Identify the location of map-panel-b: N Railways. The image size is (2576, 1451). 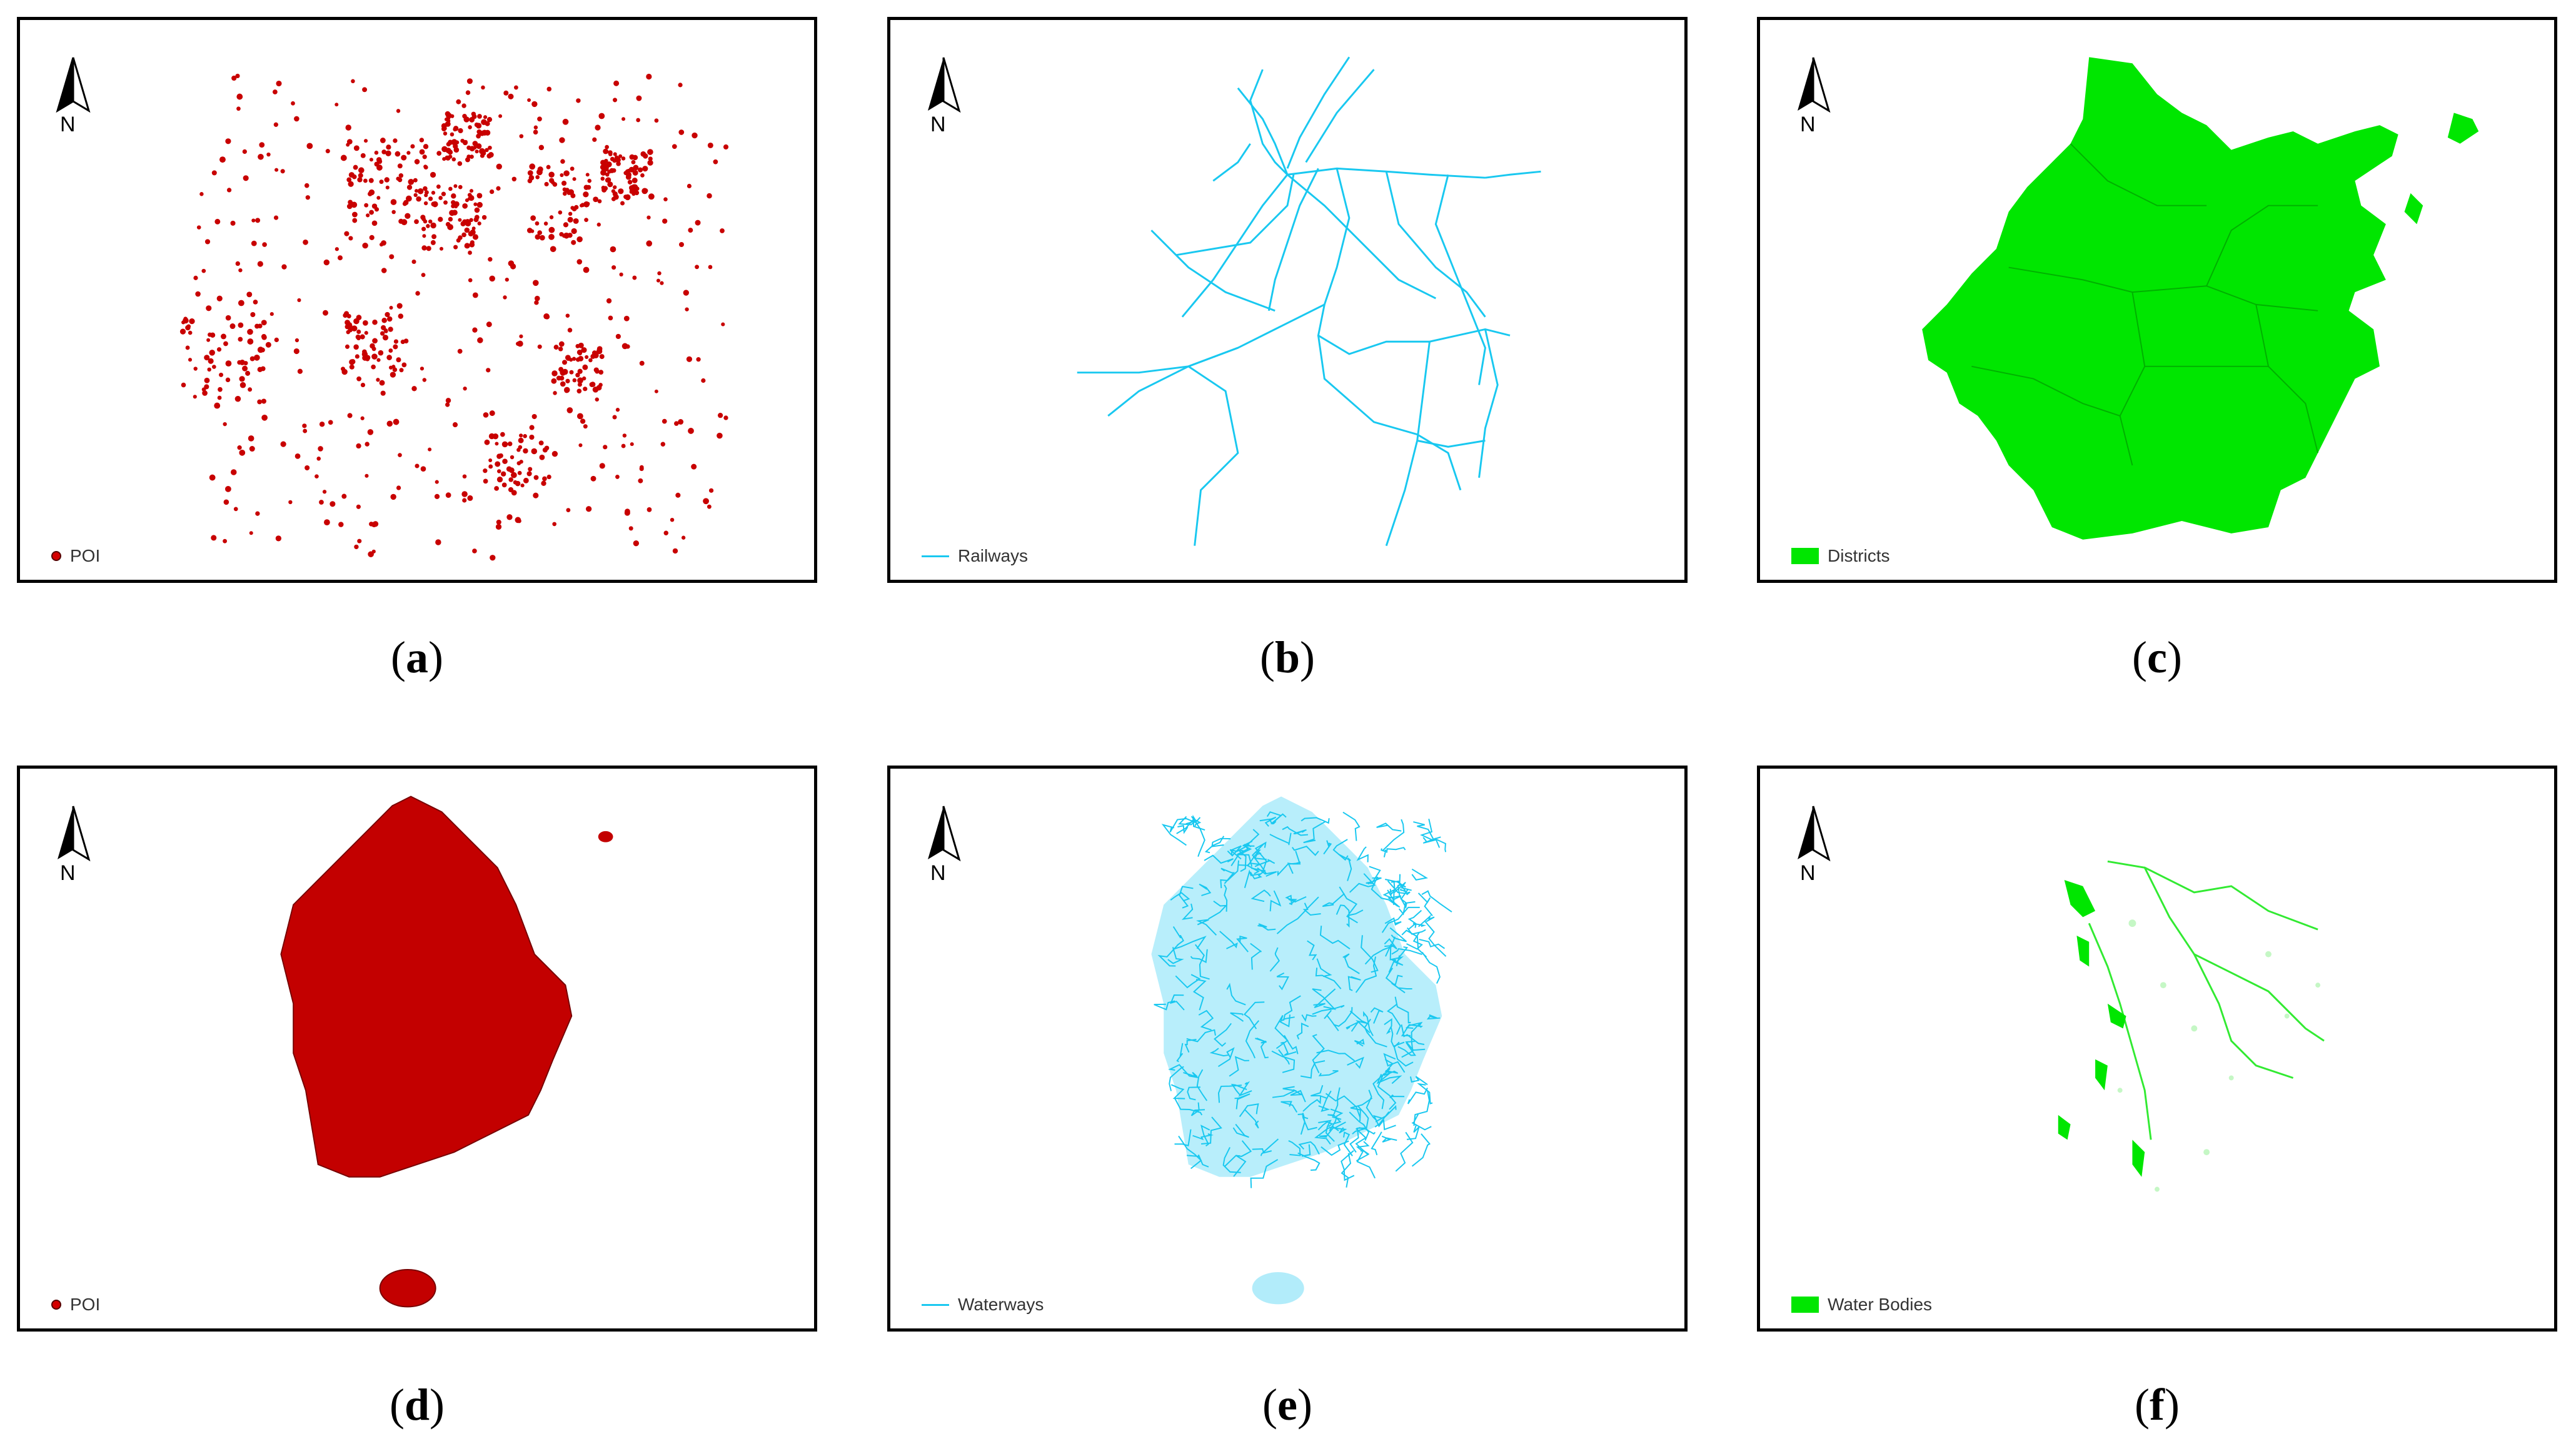
(1287, 300).